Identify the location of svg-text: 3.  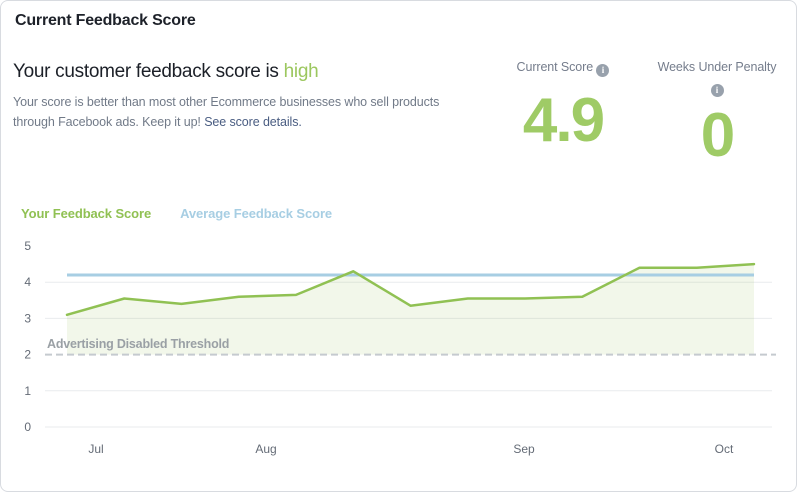
(27, 318).